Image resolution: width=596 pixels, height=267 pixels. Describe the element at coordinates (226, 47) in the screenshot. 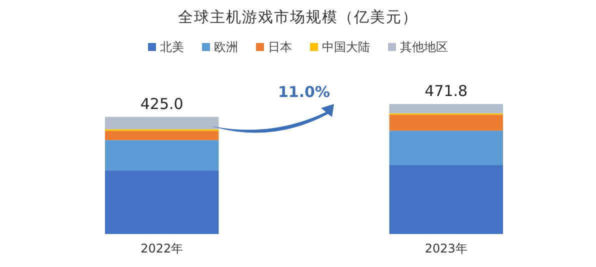

I see `legend-label: 欧洲` at that location.